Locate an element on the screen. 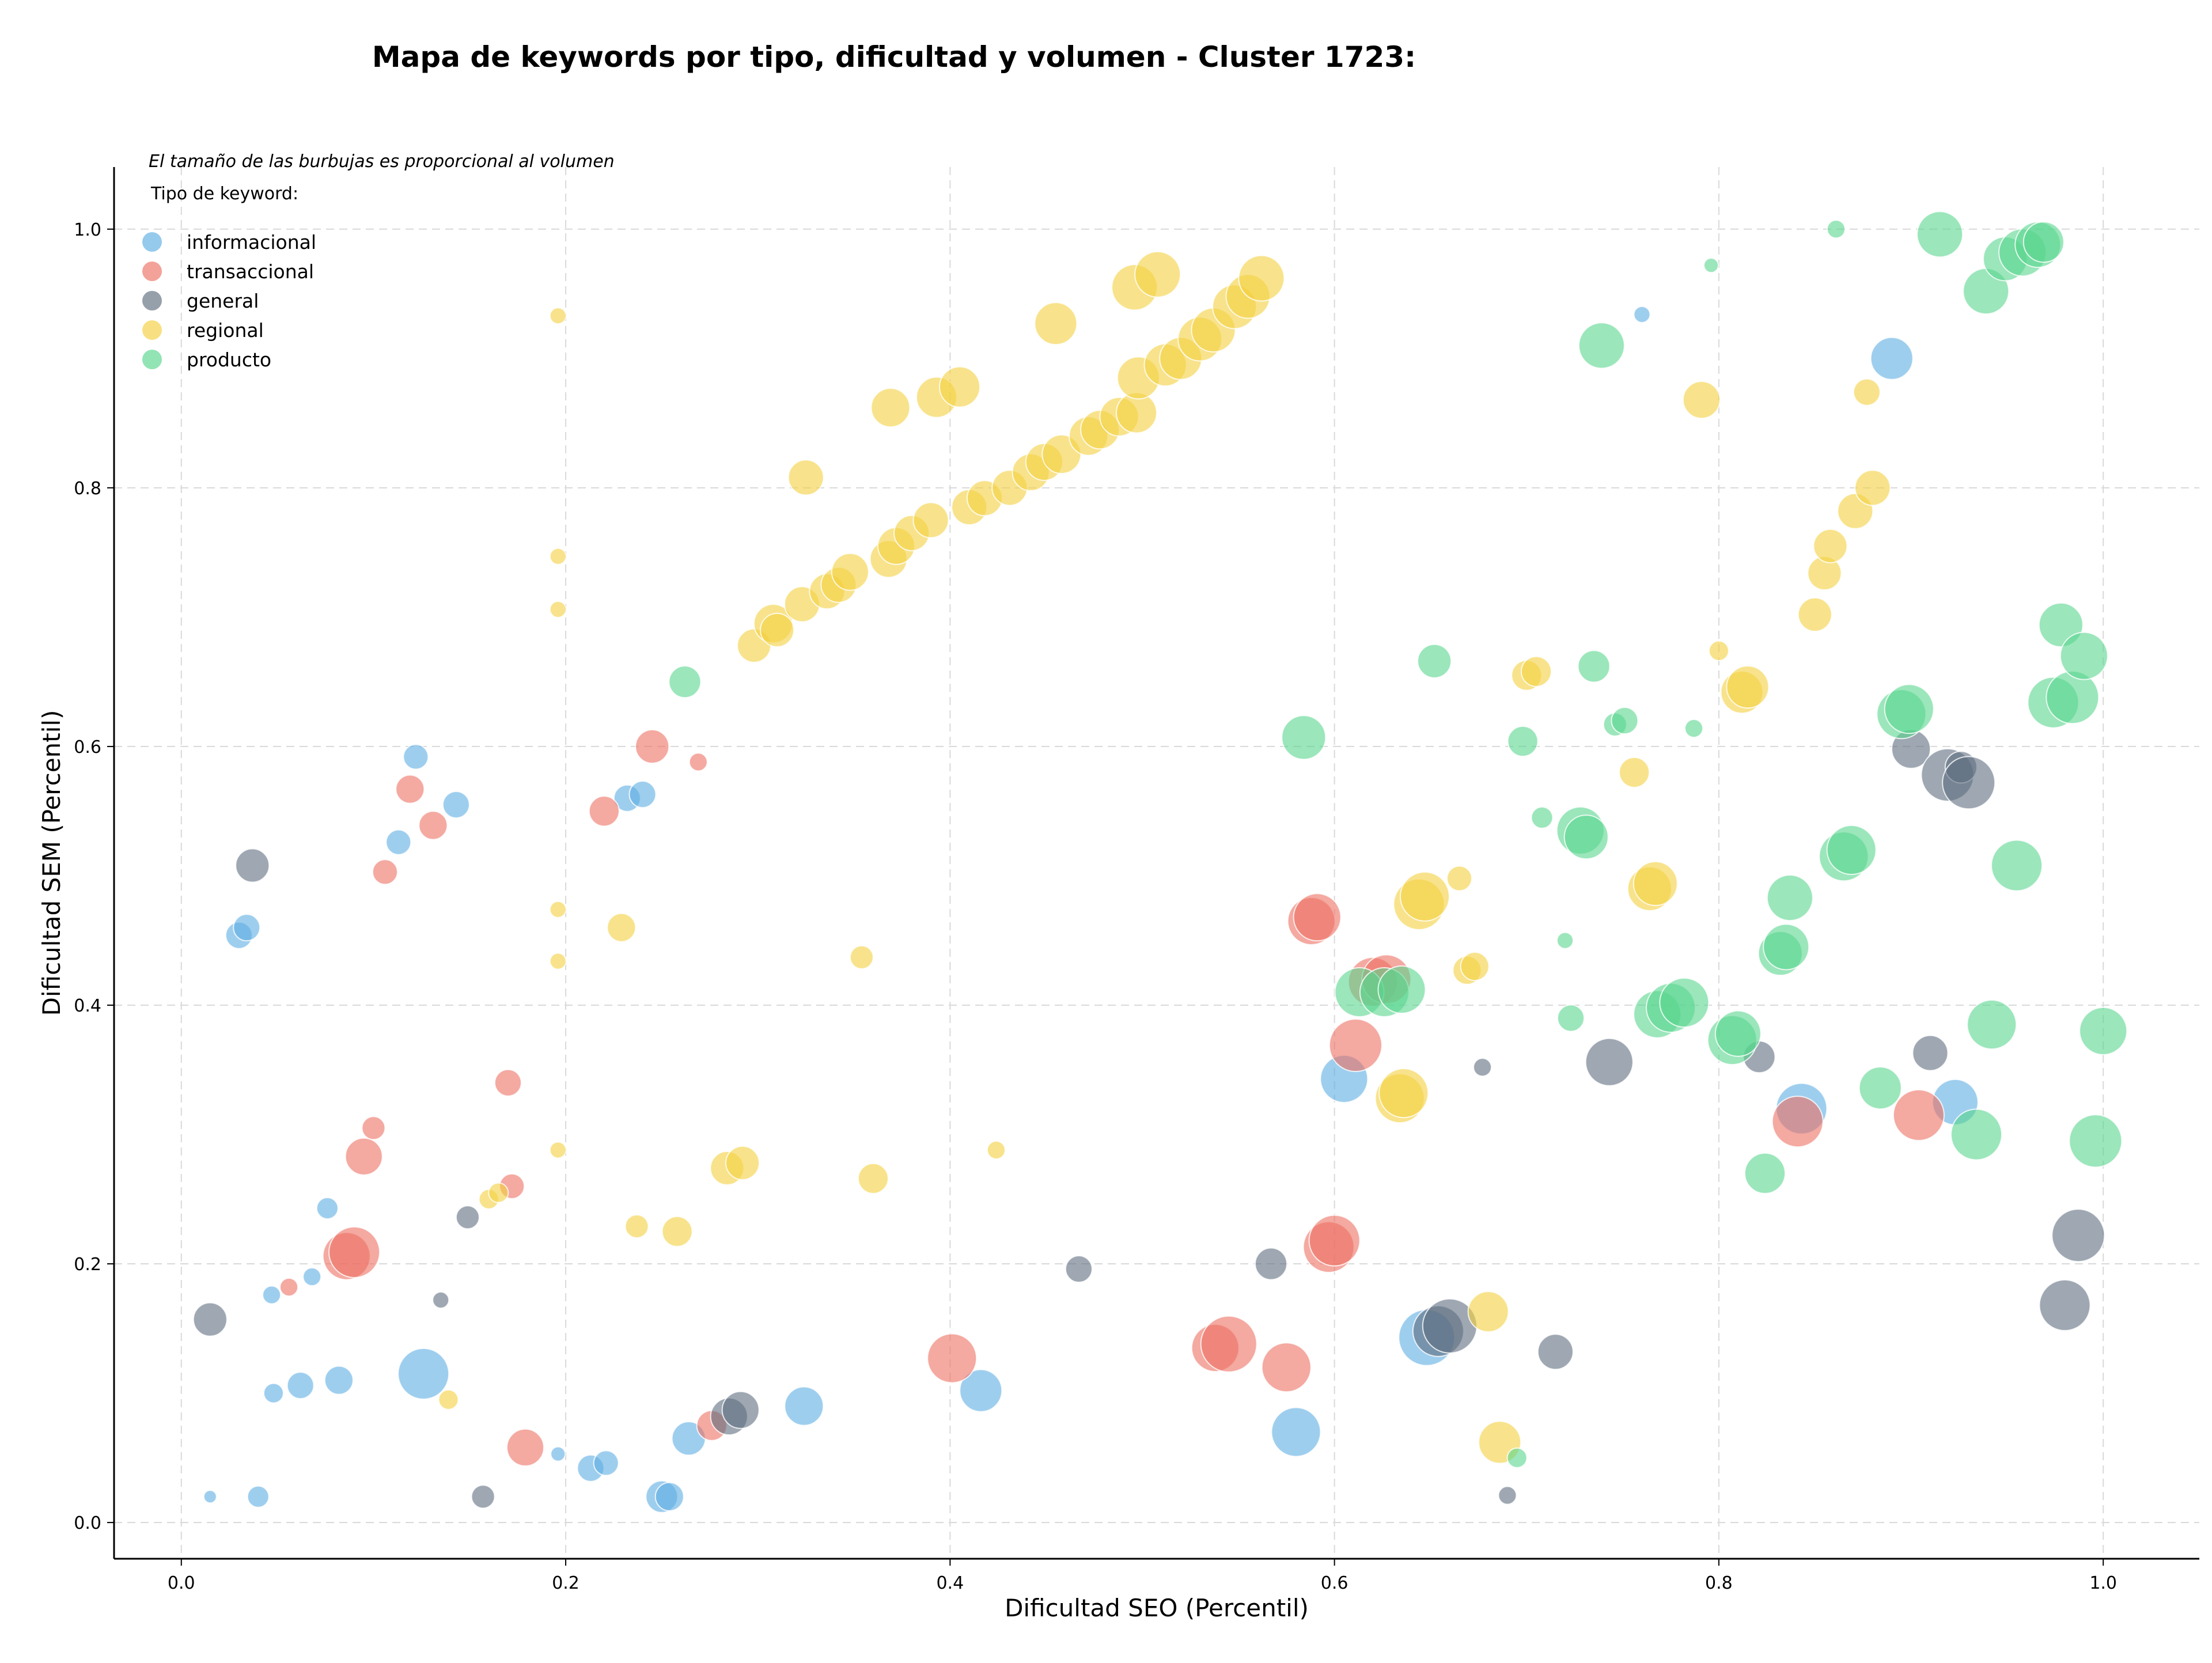  legend-marker-informacional is located at coordinates (152, 242).